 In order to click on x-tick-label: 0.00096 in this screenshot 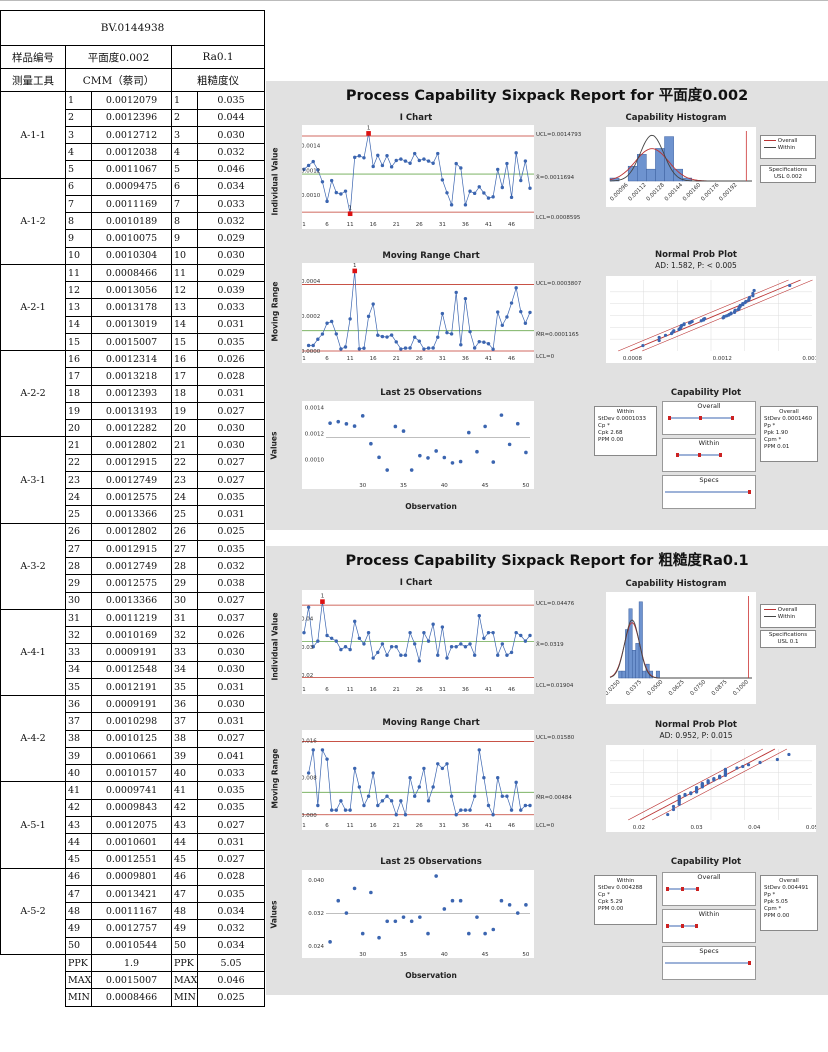, I will do `click(619, 192)`.